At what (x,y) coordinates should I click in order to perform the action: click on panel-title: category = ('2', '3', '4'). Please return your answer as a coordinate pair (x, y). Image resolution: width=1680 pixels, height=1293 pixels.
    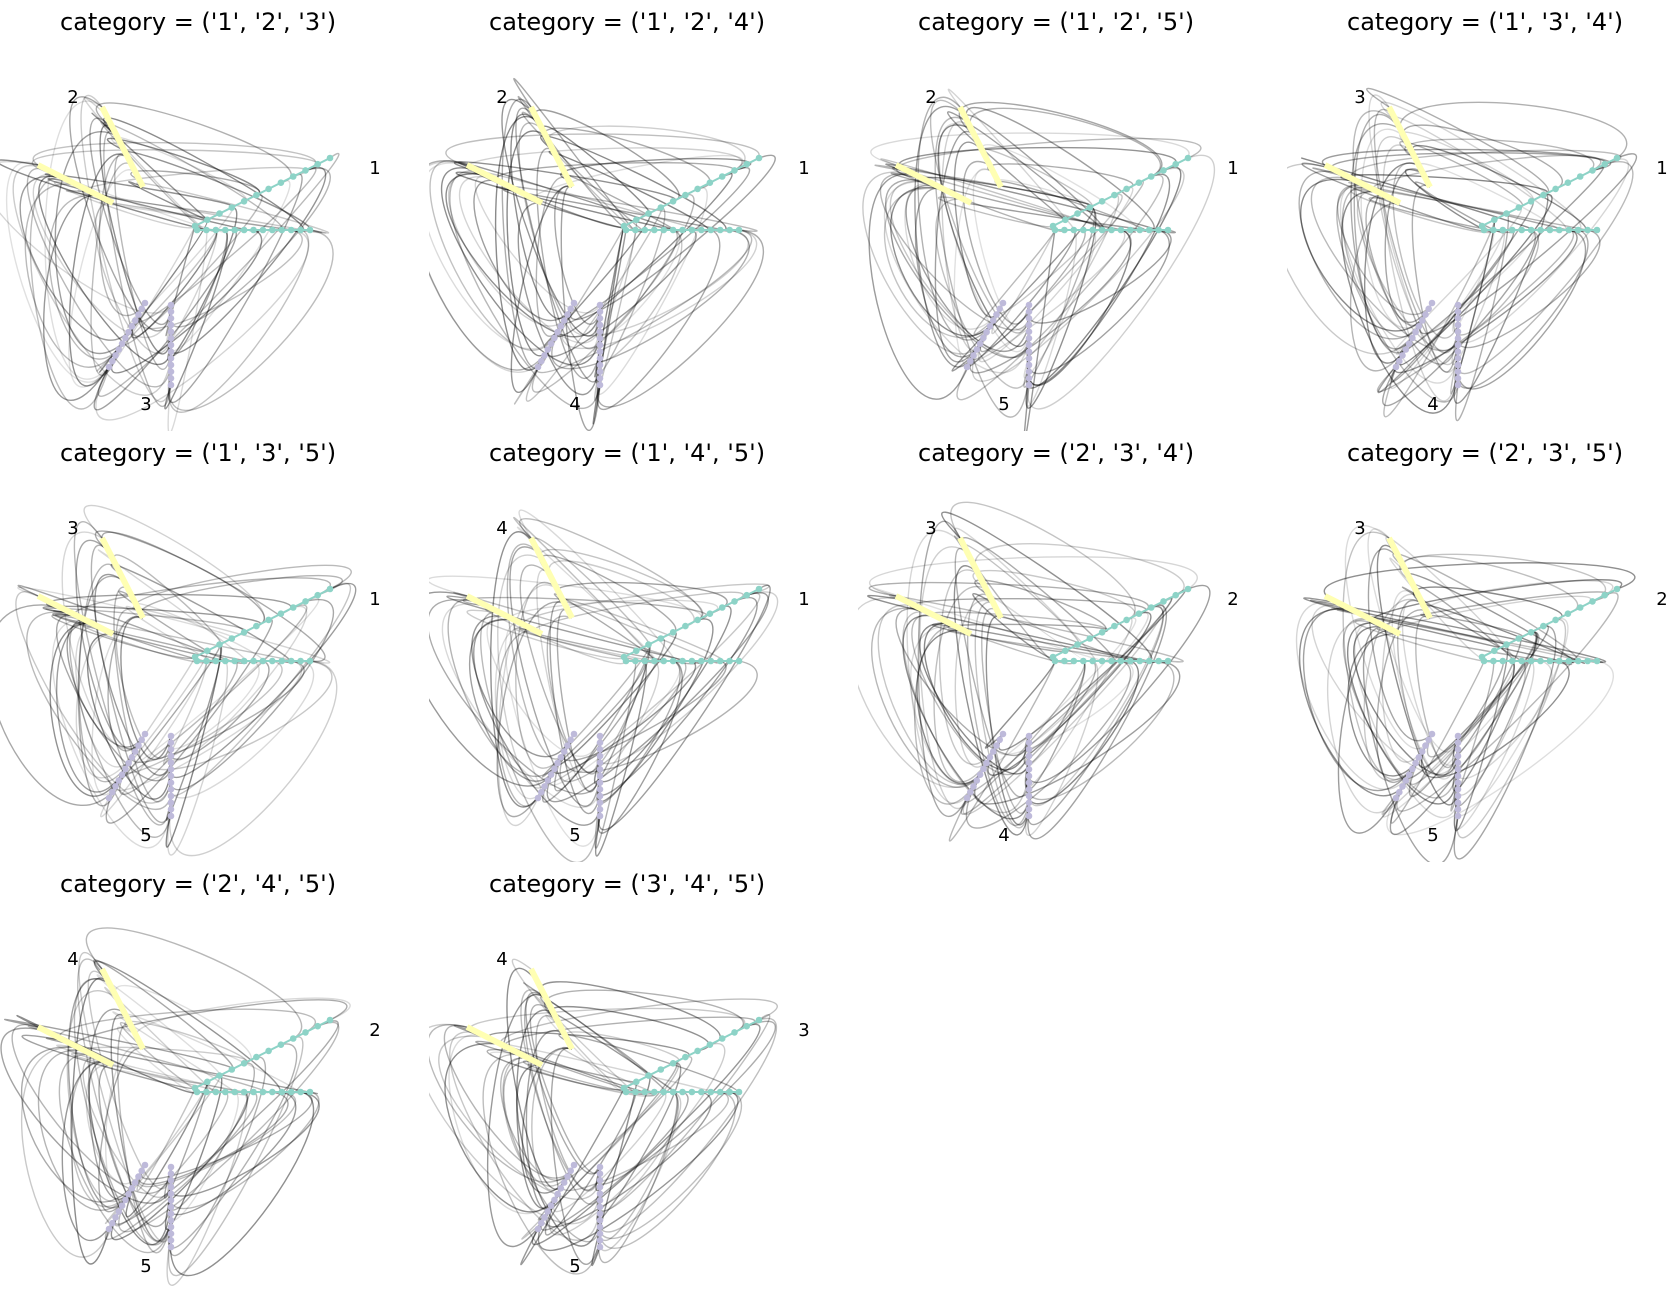
    Looking at the image, I should click on (1056, 453).